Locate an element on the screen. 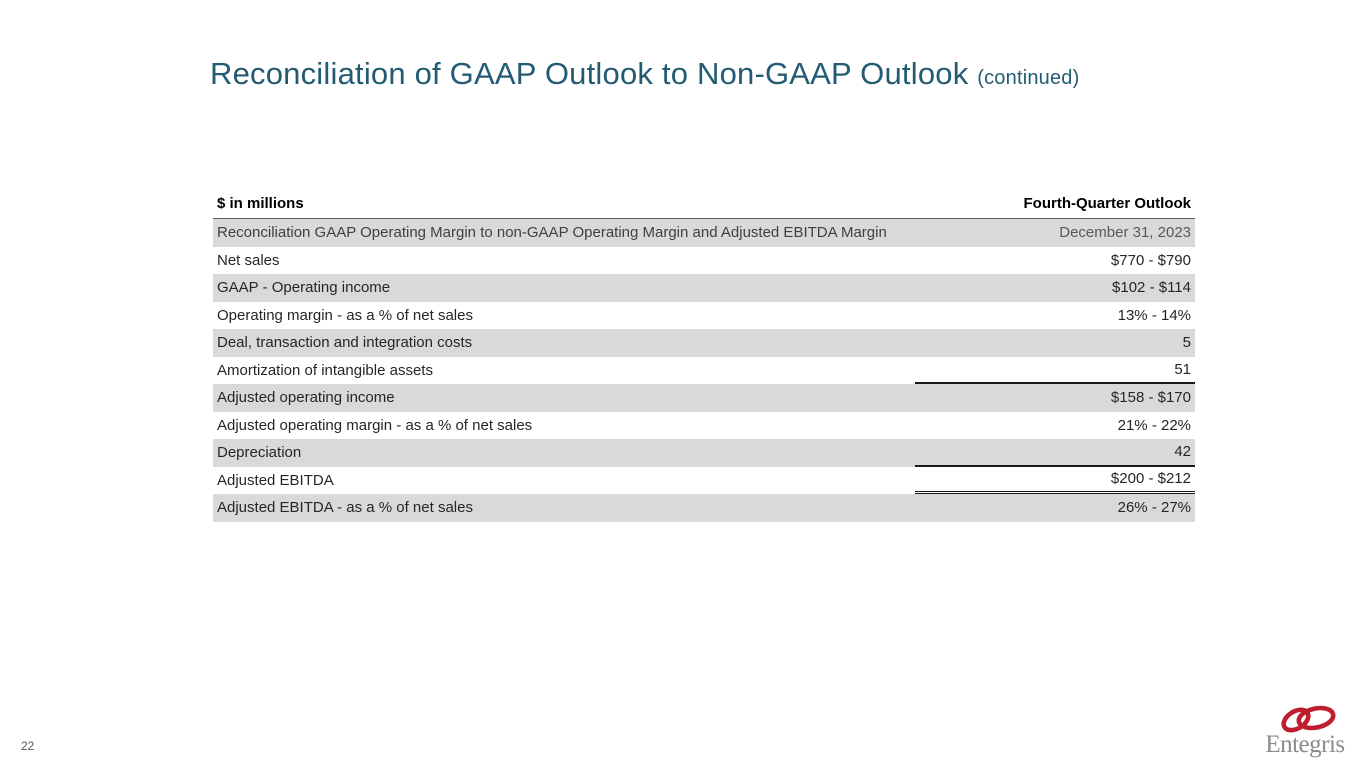  table-header-row: $ in millions Fourth-Quarter Outlook is located at coordinates (704, 206).